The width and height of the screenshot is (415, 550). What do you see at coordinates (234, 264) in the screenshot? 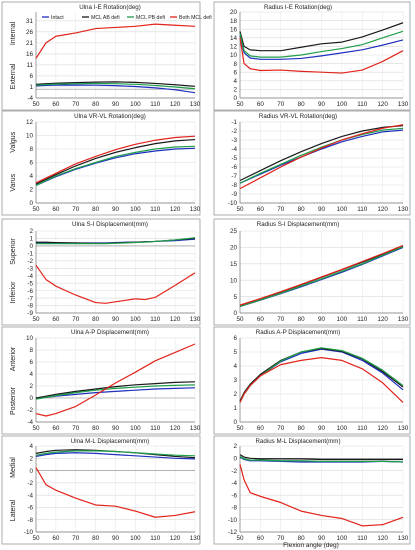
I see `y-tick-label: 15` at bounding box center [234, 264].